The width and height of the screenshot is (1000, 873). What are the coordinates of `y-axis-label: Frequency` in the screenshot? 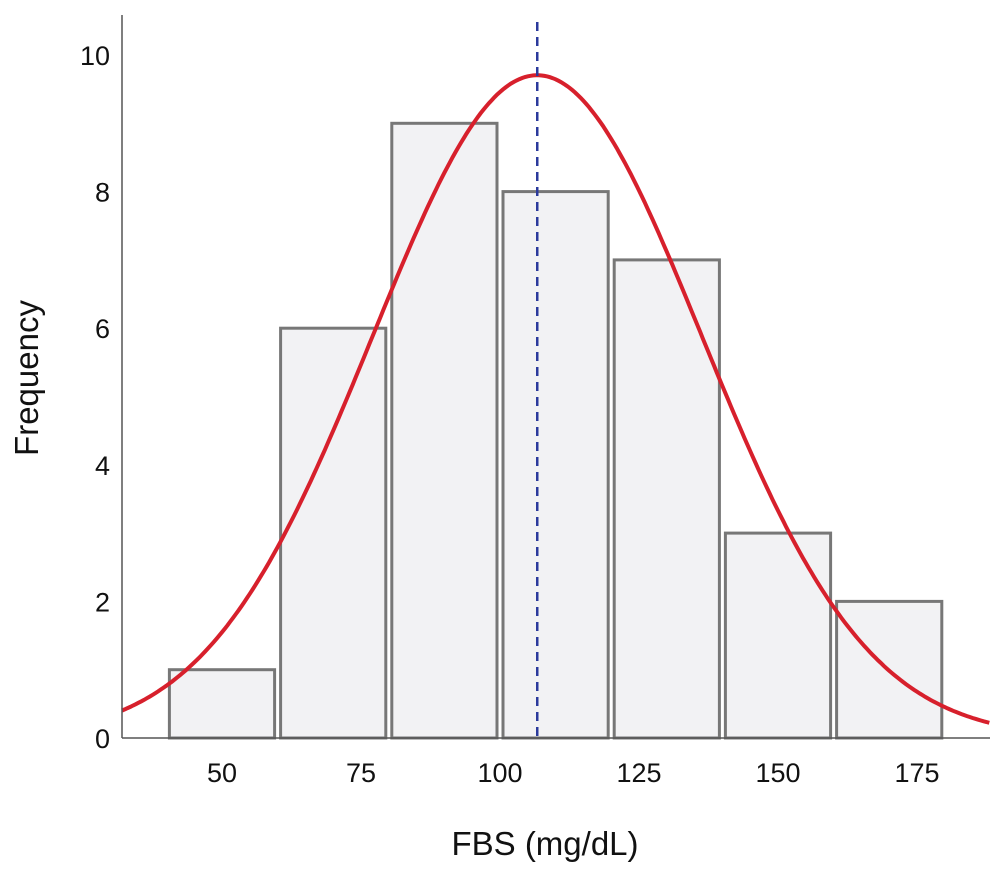 It's located at (26, 378).